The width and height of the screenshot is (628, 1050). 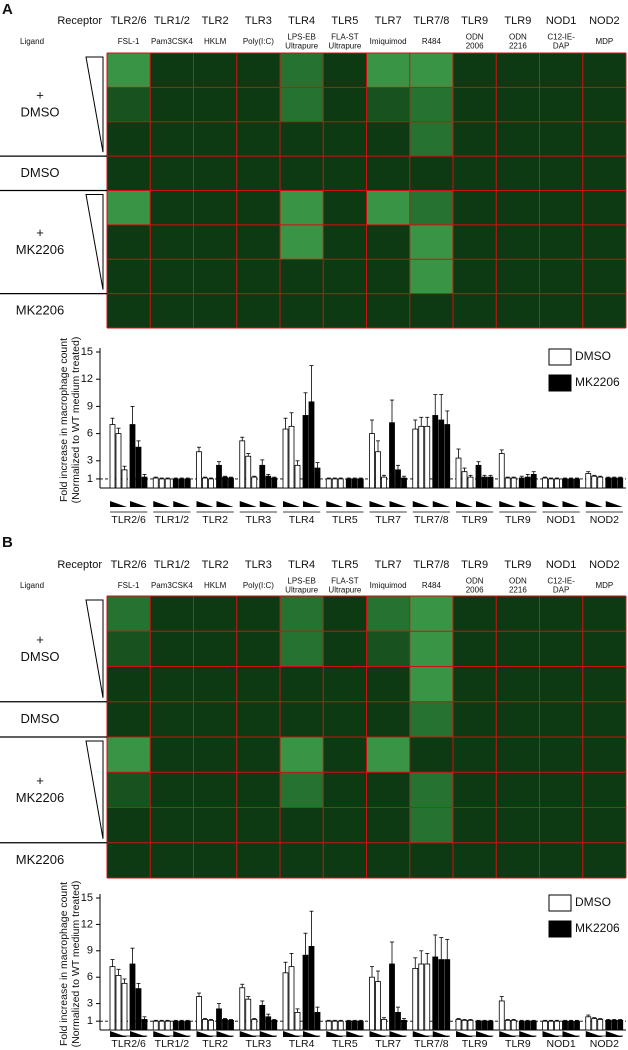 What do you see at coordinates (302, 1044) in the screenshot?
I see `x-tick-label: TLR4` at bounding box center [302, 1044].